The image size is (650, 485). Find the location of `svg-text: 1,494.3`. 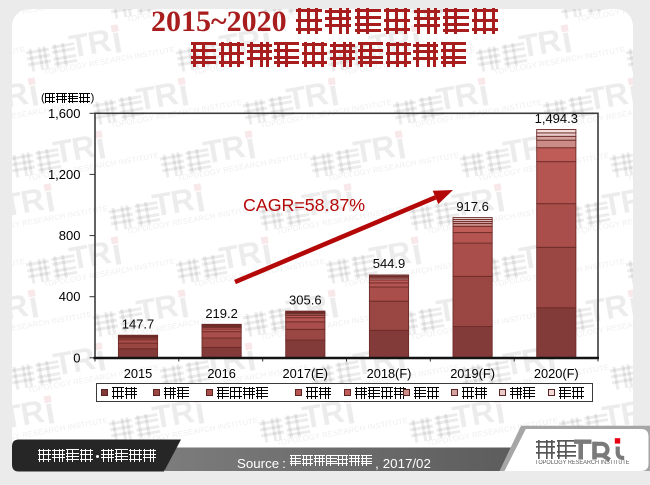

svg-text: 1,494.3 is located at coordinates (556, 118).